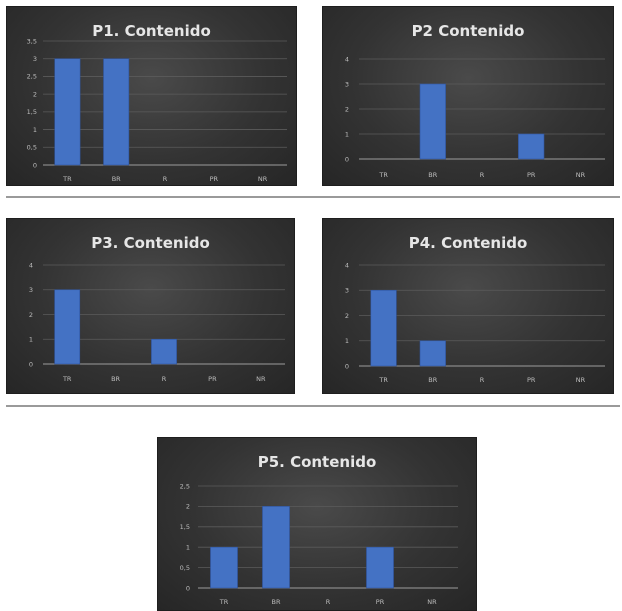 This screenshot has height=611, width=622. What do you see at coordinates (150, 243) in the screenshot?
I see `chart-title: P3. Contenido` at bounding box center [150, 243].